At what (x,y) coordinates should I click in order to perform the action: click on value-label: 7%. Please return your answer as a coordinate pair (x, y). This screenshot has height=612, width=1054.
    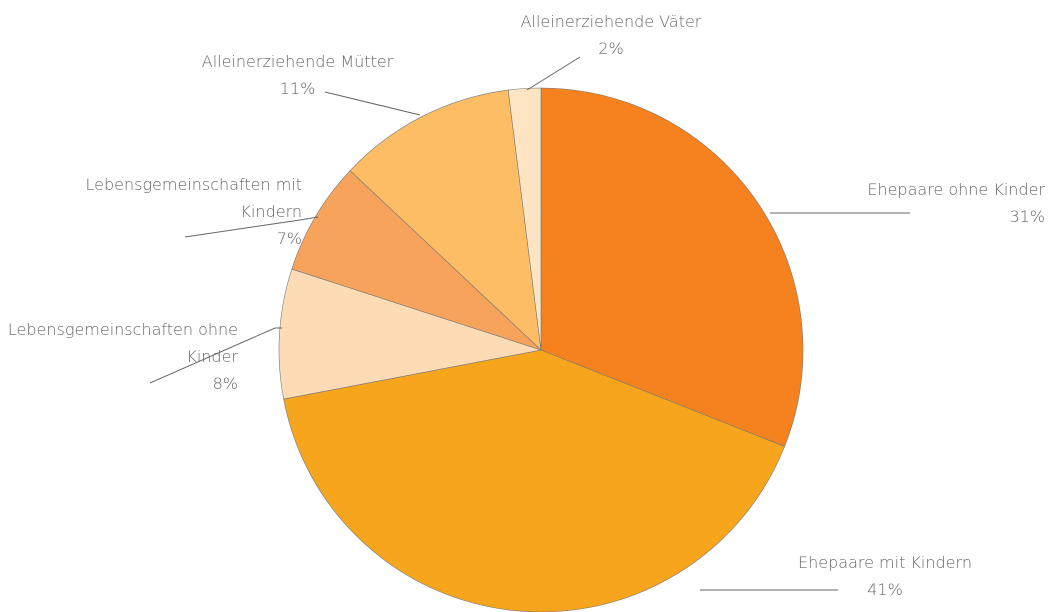
    Looking at the image, I should click on (289, 238).